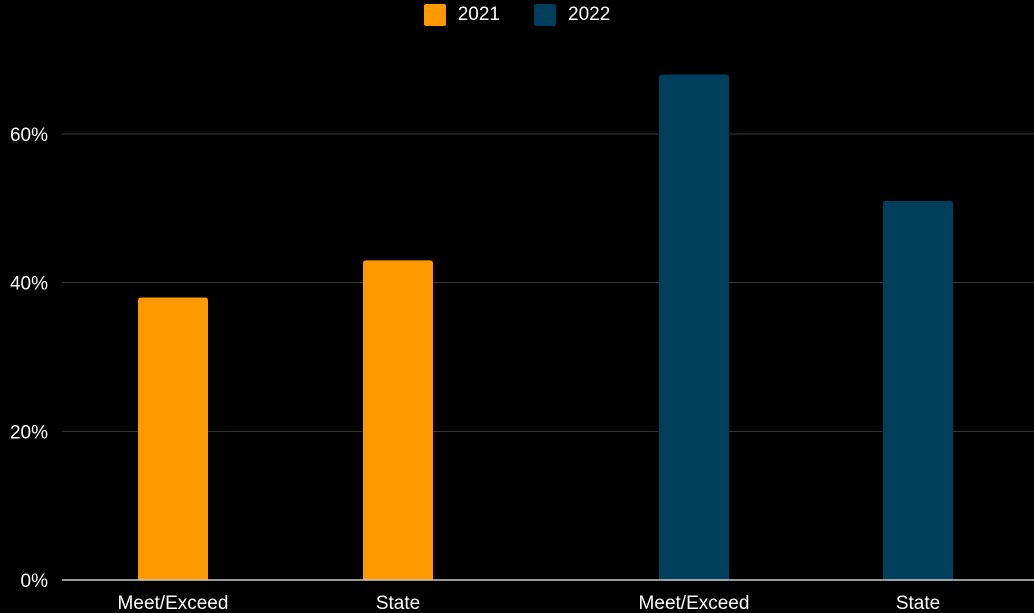  What do you see at coordinates (918, 390) in the screenshot?
I see `bar-2022-state` at bounding box center [918, 390].